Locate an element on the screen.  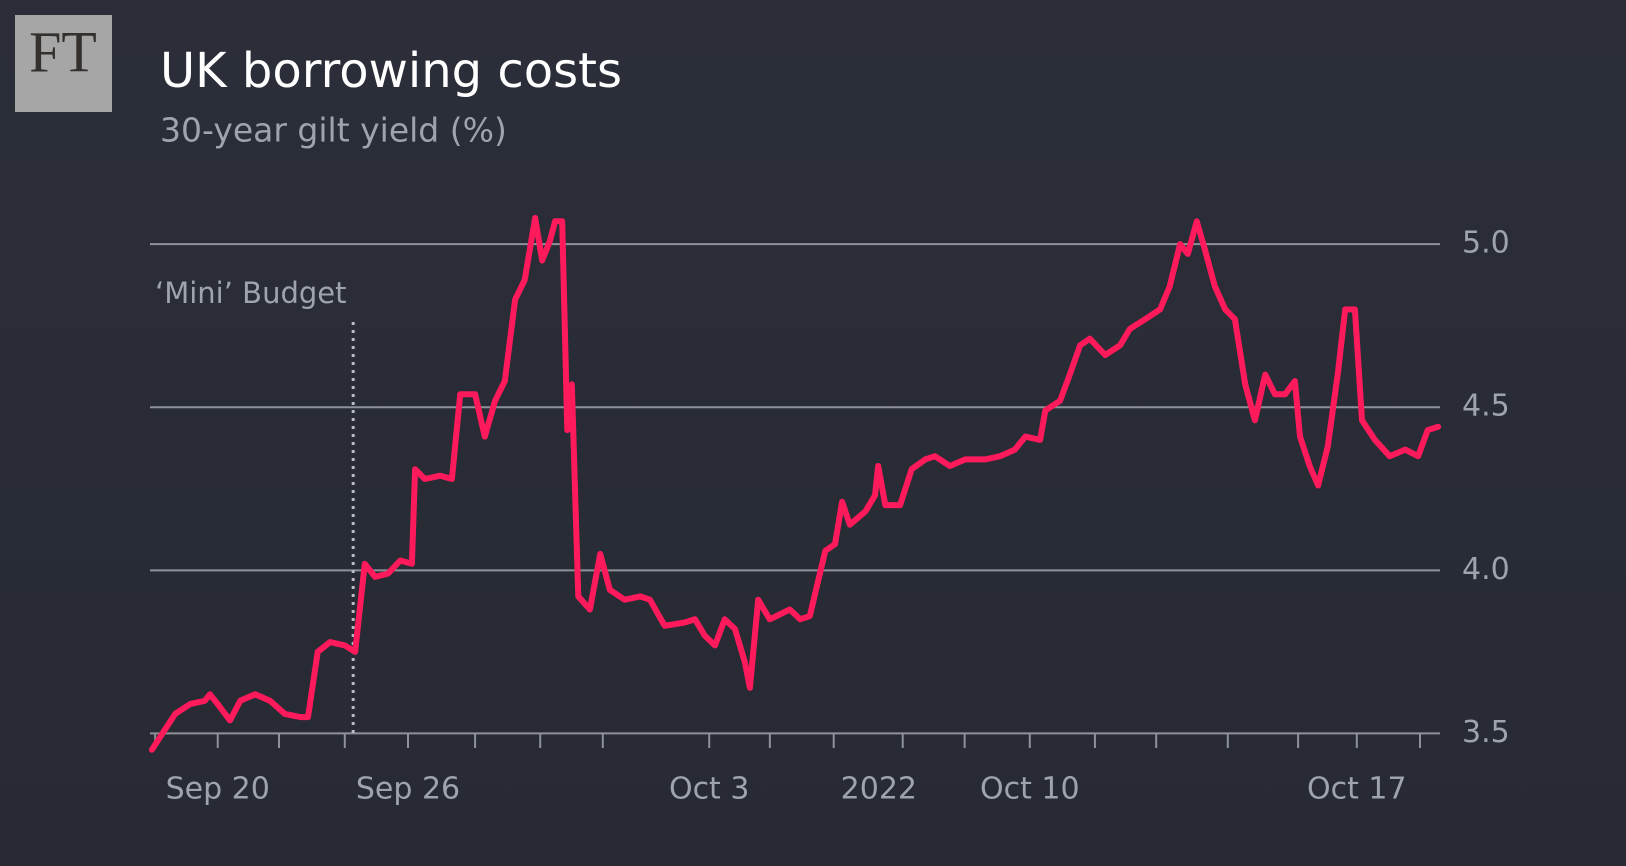
x-tick-label: Sep 20 is located at coordinates (218, 789).